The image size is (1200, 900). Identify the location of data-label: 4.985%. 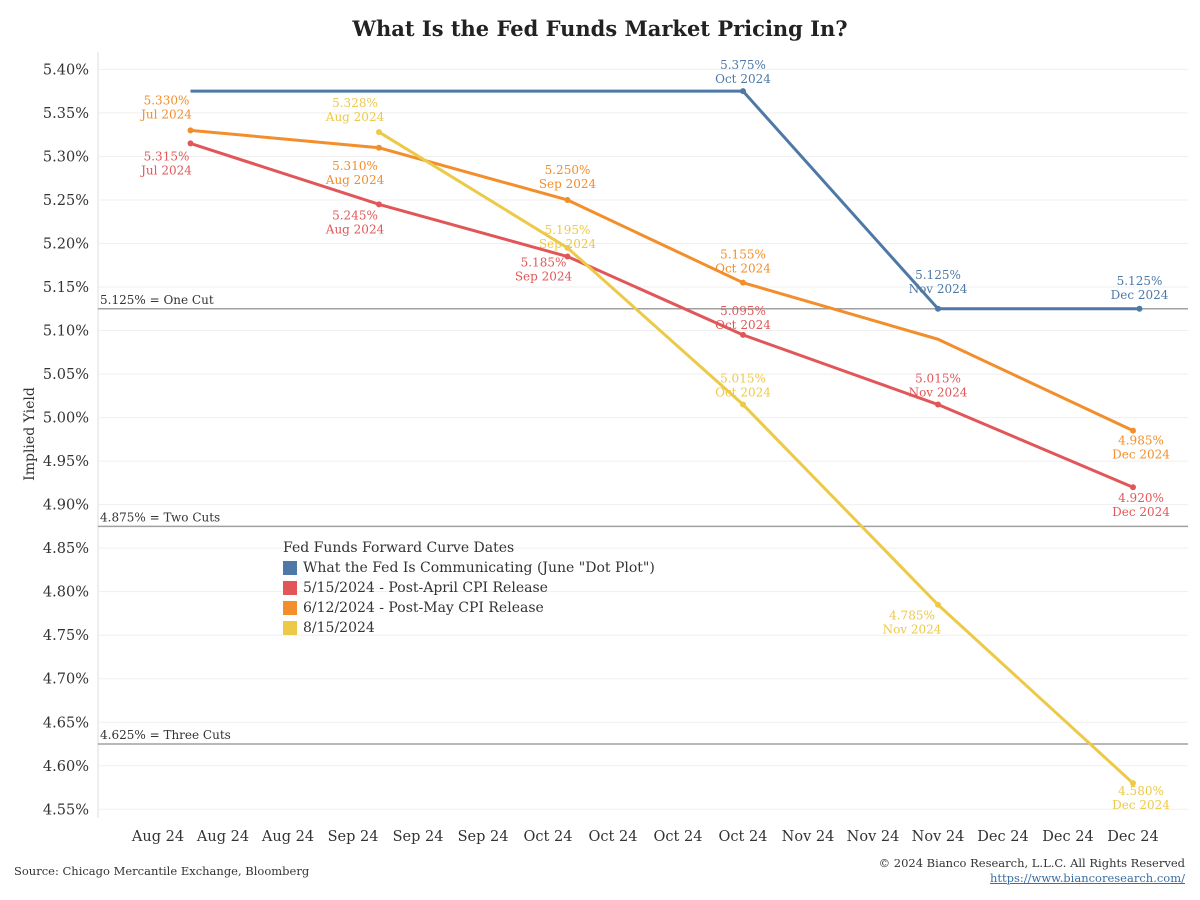
(1141, 441).